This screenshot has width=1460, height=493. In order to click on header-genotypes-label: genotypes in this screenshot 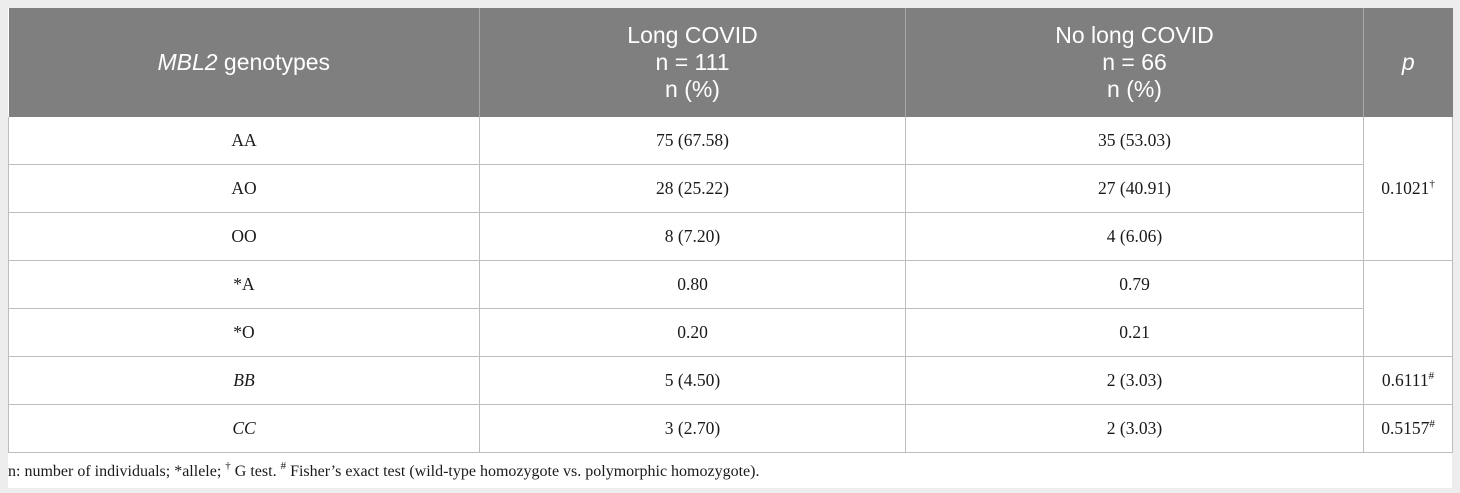, I will do `click(274, 62)`.